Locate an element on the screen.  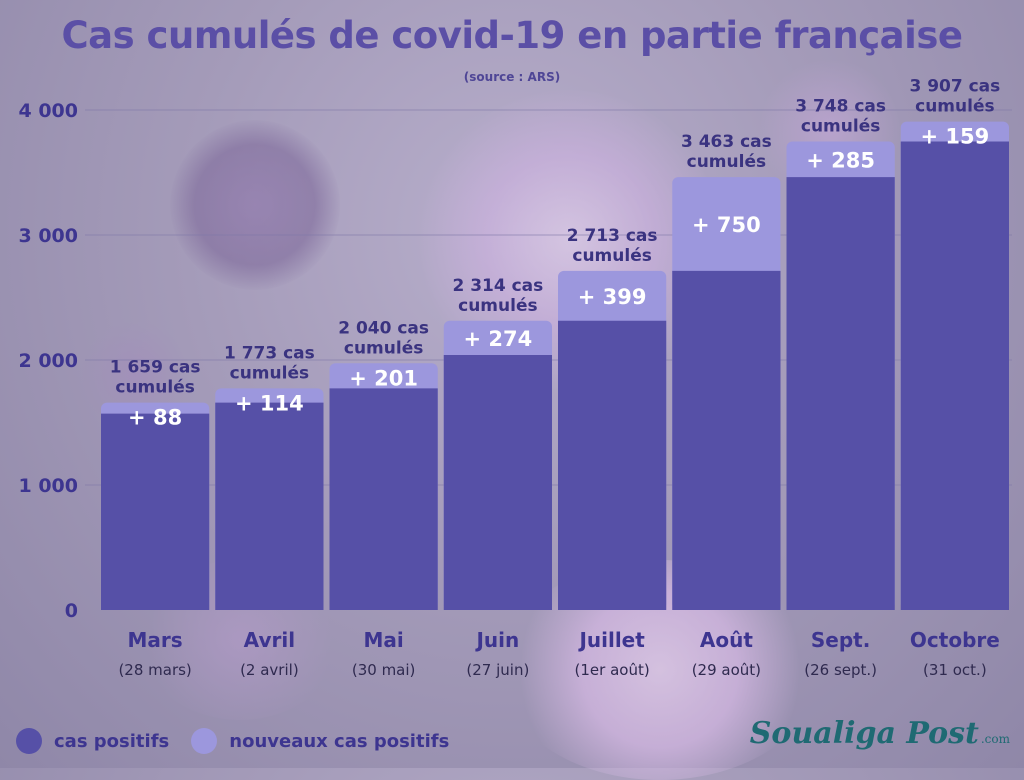
virus-illustration is located at coordinates (255, 205).